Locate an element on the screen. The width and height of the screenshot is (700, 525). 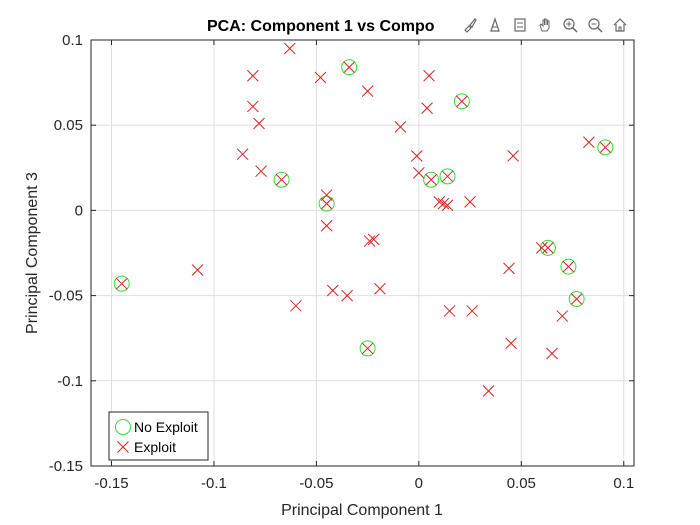
chart-title: PCA: Component 1 vs Compo is located at coordinates (321, 26).